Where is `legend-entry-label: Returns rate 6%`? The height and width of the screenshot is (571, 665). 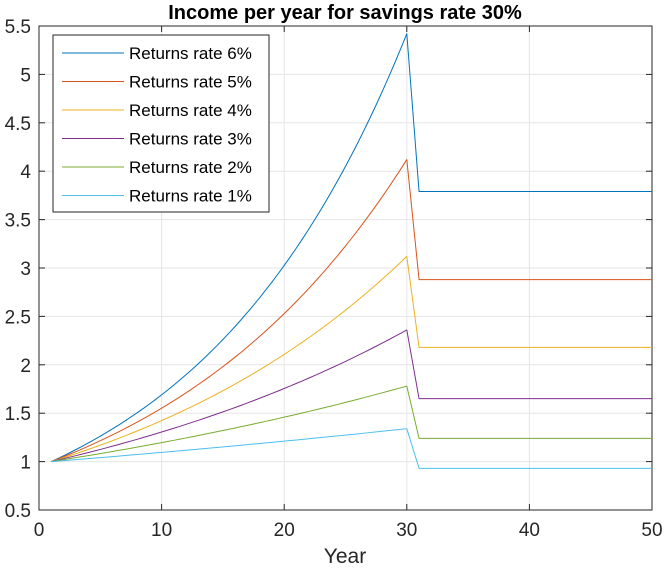 legend-entry-label: Returns rate 6% is located at coordinates (190, 53).